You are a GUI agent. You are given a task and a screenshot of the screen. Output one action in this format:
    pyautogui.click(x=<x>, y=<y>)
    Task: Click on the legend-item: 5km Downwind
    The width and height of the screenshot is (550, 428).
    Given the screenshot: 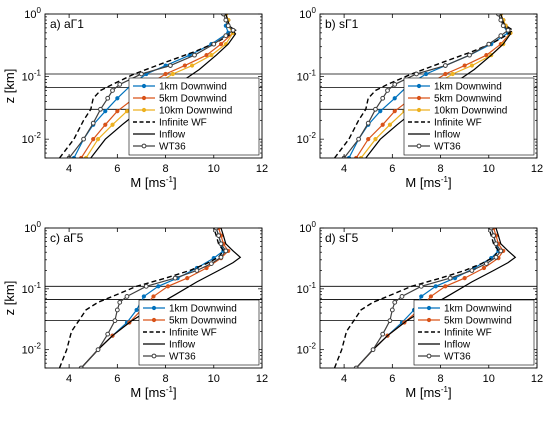 What is the action you would take?
    pyautogui.click(x=455, y=99)
    